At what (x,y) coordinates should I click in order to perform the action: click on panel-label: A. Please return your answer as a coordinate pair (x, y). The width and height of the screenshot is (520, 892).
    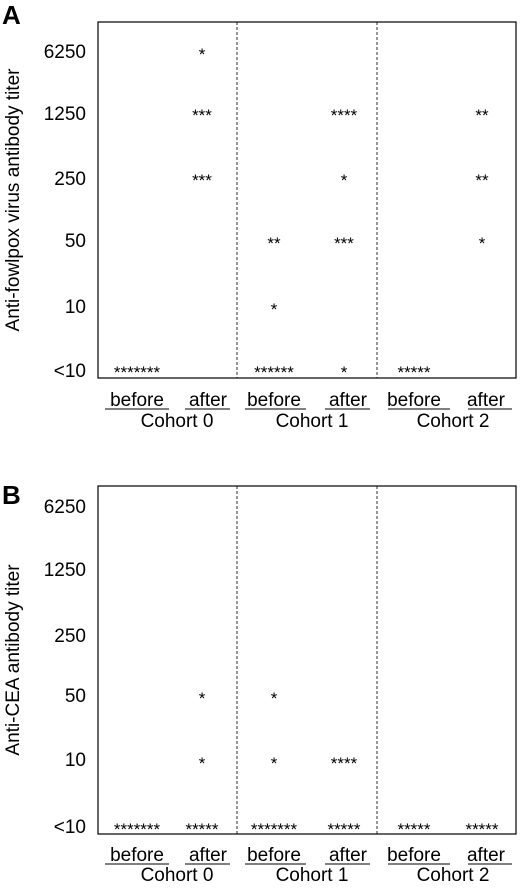
    Looking at the image, I should click on (11, 15).